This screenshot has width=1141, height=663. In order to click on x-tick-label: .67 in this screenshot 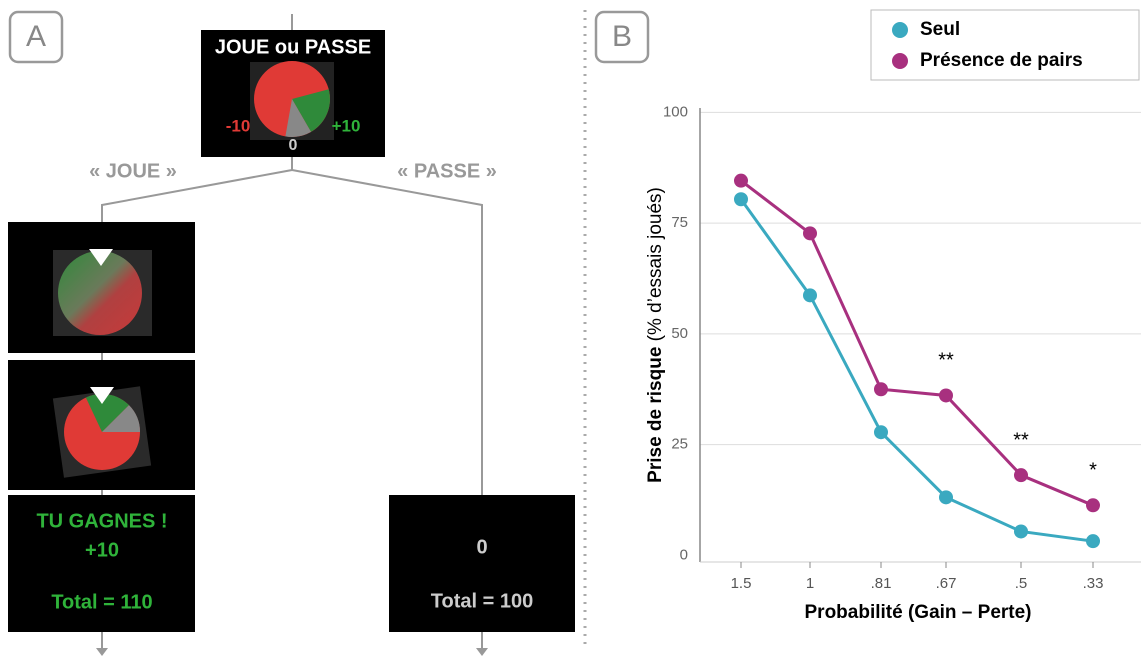, I will do `click(946, 583)`.